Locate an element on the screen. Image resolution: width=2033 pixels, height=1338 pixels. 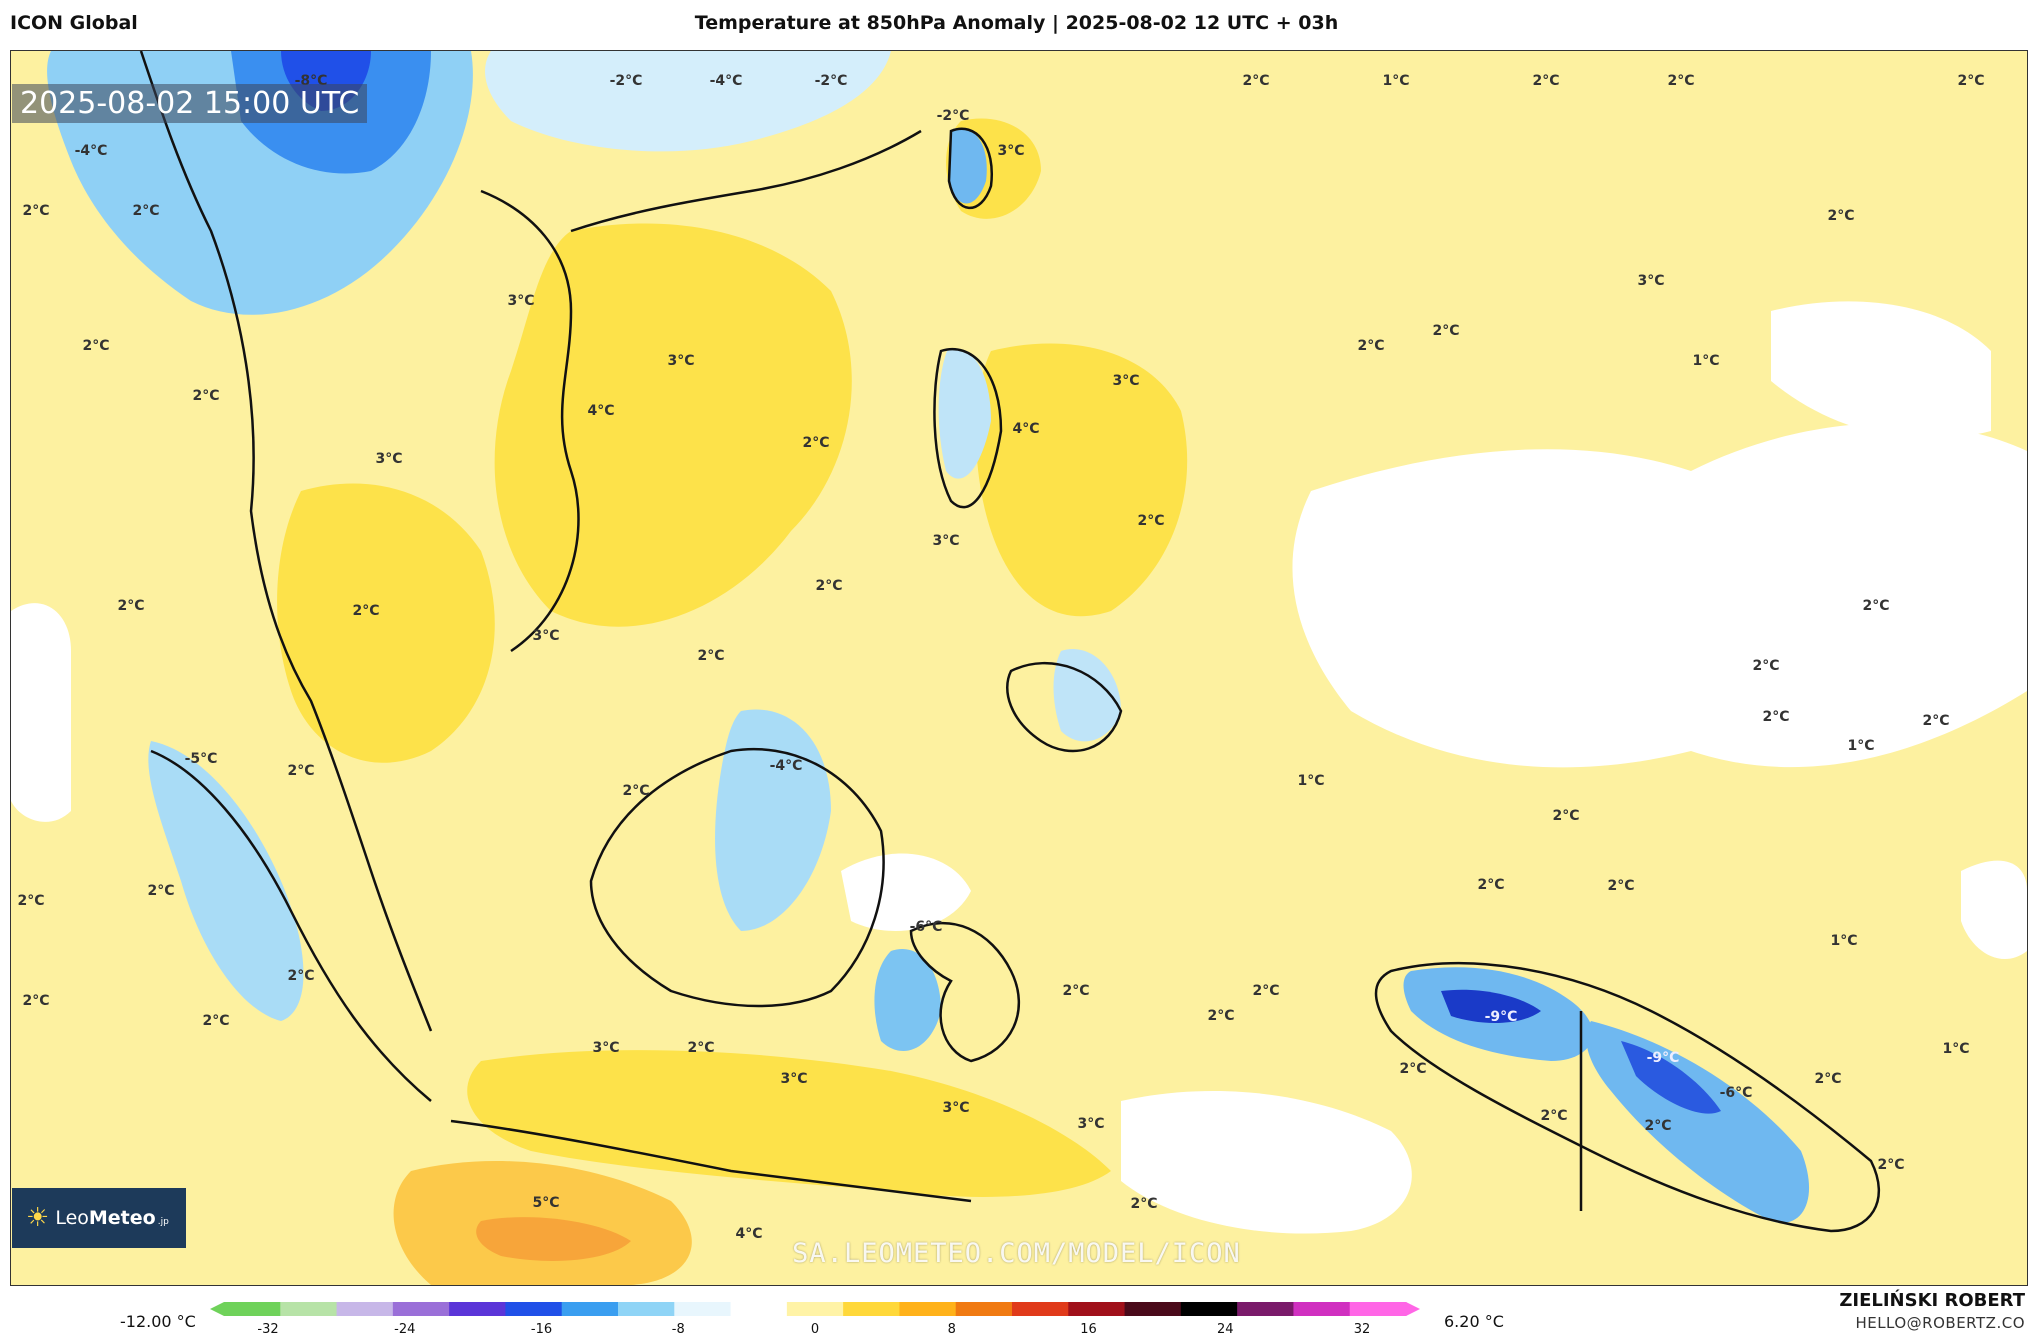
leometeo-logo: ☀ Leo Meteo .jp is located at coordinates (99, 1218).